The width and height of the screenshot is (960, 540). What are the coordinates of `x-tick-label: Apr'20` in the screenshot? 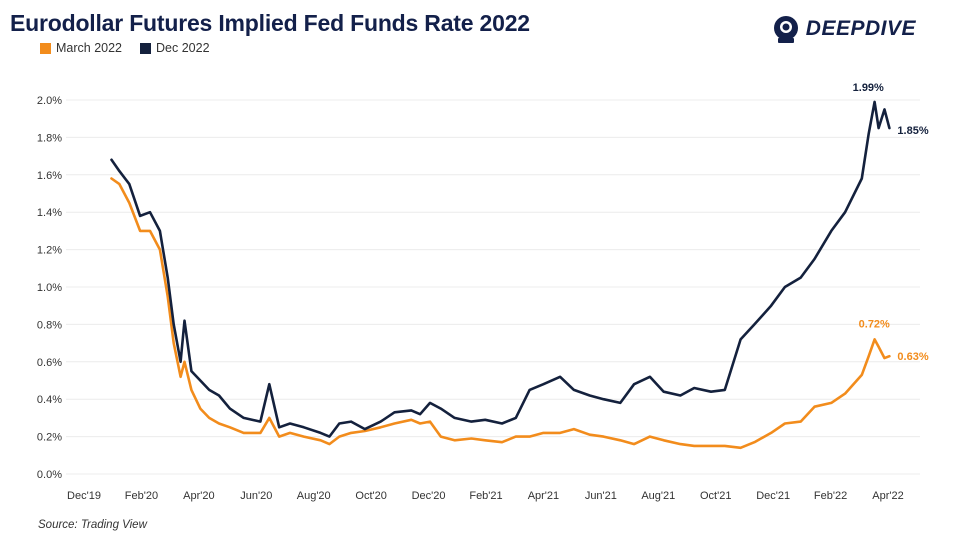 It's located at (198, 496).